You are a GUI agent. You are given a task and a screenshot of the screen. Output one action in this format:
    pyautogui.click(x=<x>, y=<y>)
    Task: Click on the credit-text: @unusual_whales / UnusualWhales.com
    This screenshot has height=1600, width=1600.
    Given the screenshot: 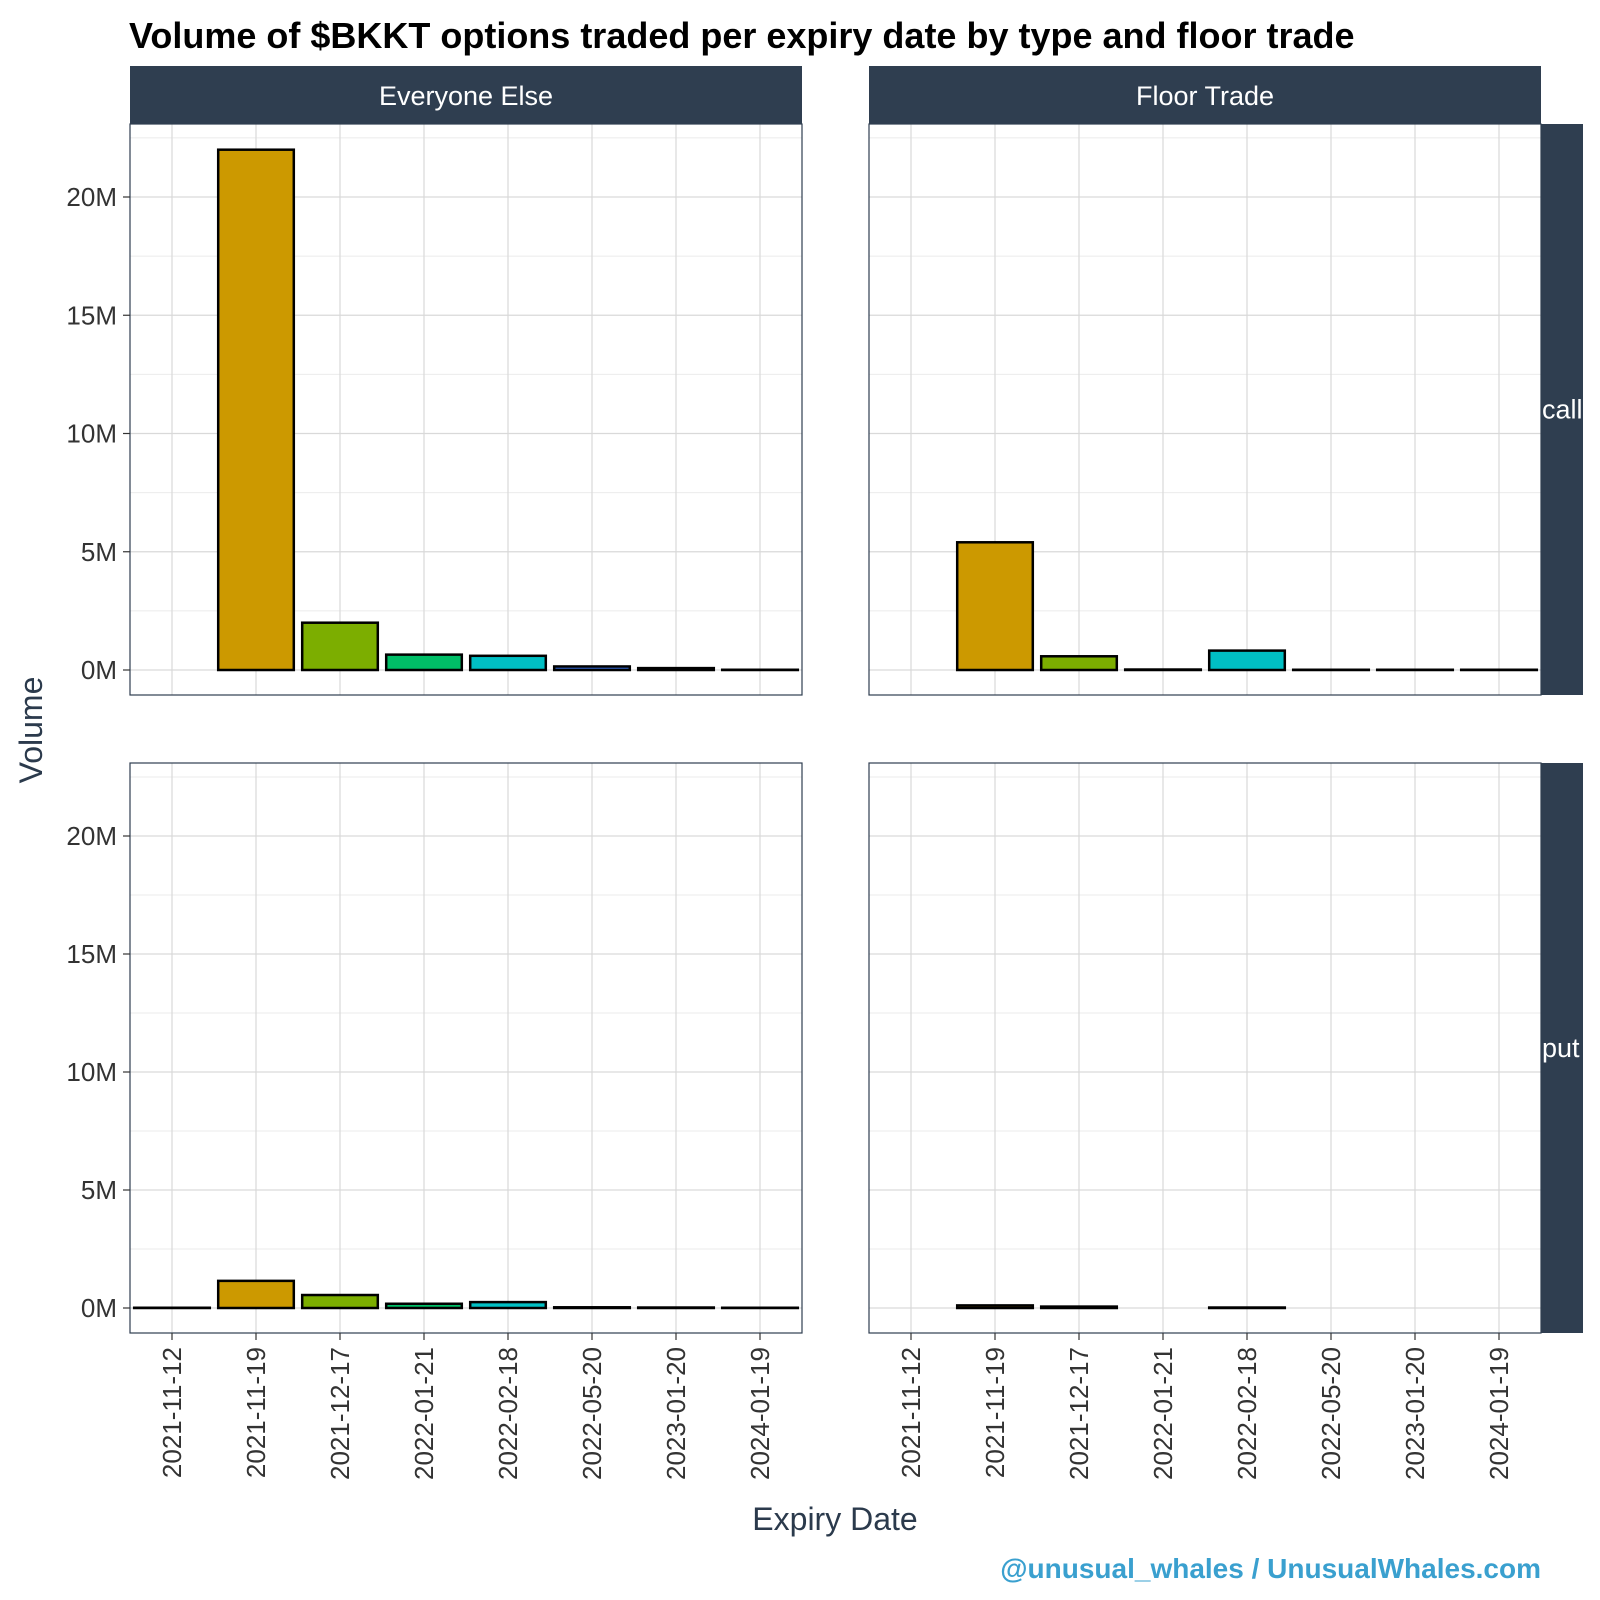 What is the action you would take?
    pyautogui.click(x=1270, y=1568)
    